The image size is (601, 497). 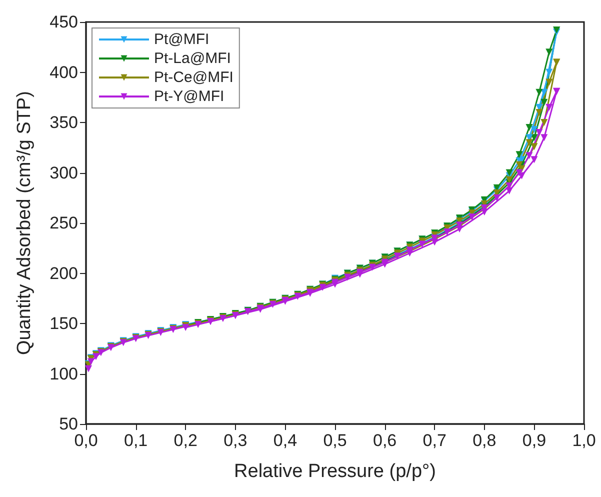 What do you see at coordinates (64, 72) in the screenshot?
I see `y-tick-label: 400` at bounding box center [64, 72].